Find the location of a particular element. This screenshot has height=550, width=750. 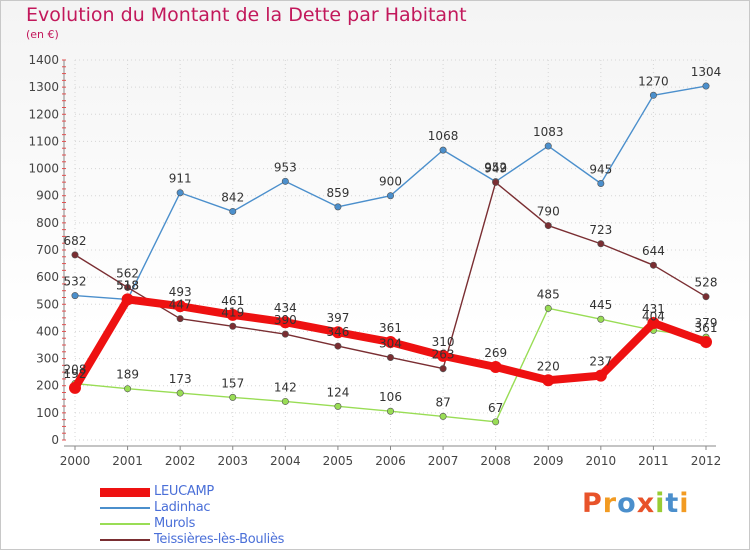

y-tick-label: 500 is located at coordinates (47, 304).